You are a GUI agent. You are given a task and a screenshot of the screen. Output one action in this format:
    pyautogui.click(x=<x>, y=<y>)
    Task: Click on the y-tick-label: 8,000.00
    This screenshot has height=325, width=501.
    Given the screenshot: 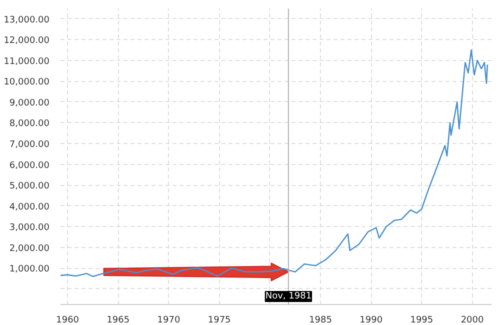 What is the action you would take?
    pyautogui.click(x=29, y=124)
    